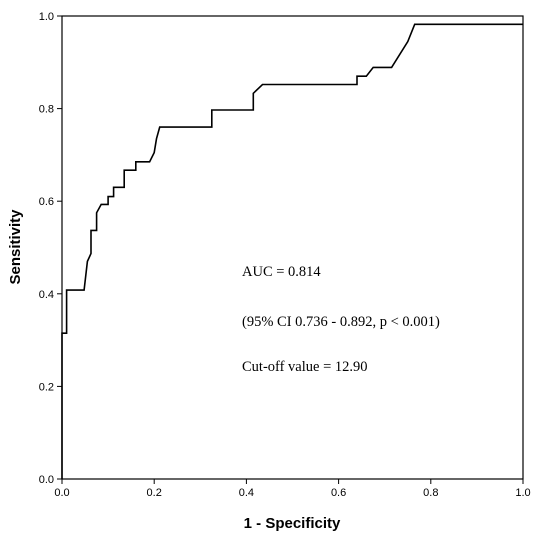  Describe the element at coordinates (46, 387) in the screenshot. I see `y-tick-label: 0.2` at that location.